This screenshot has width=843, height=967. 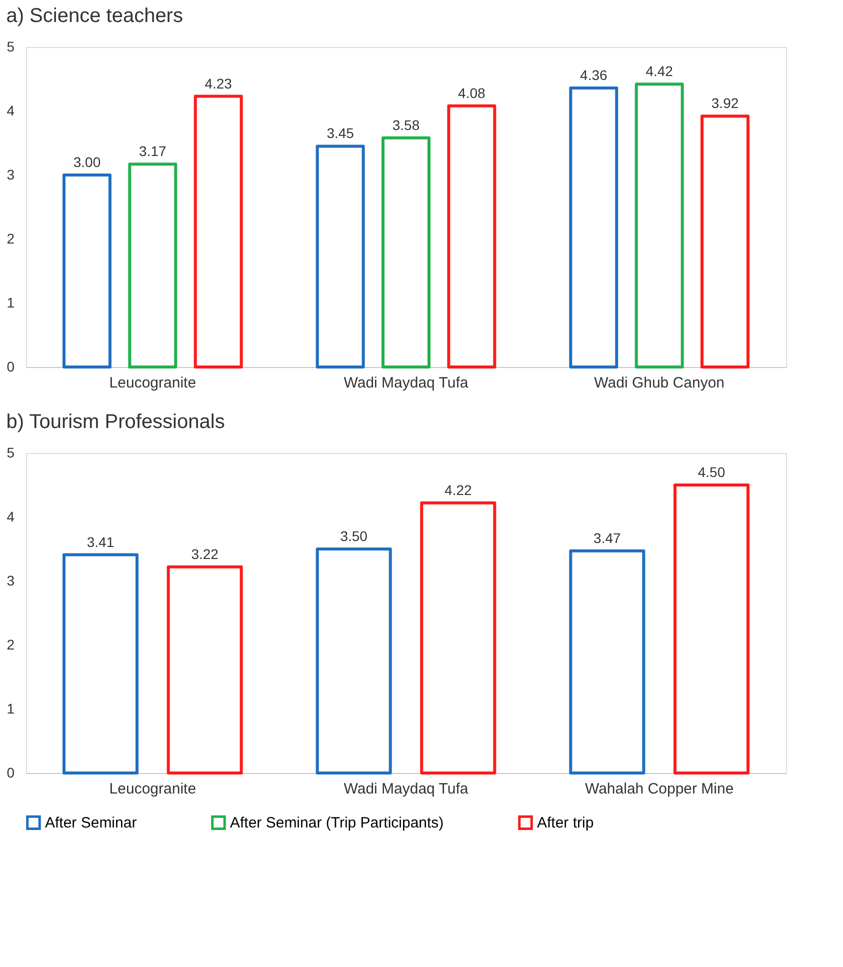 I want to click on data-label: 3.17, so click(x=153, y=151).